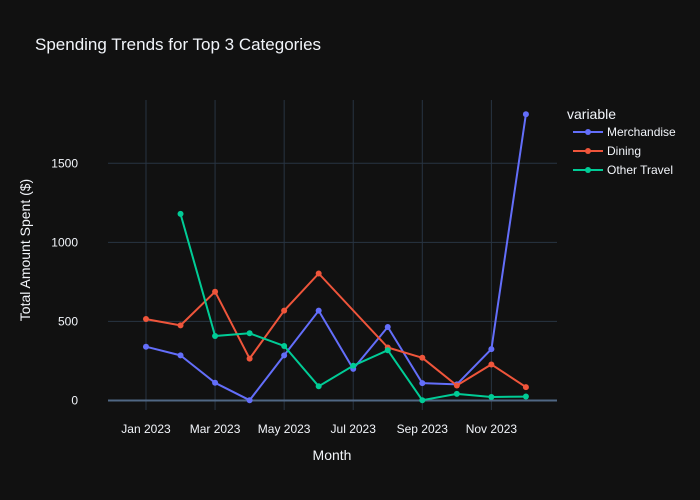 The height and width of the screenshot is (500, 700). What do you see at coordinates (68, 321) in the screenshot?
I see `y-tick-label: 500` at bounding box center [68, 321].